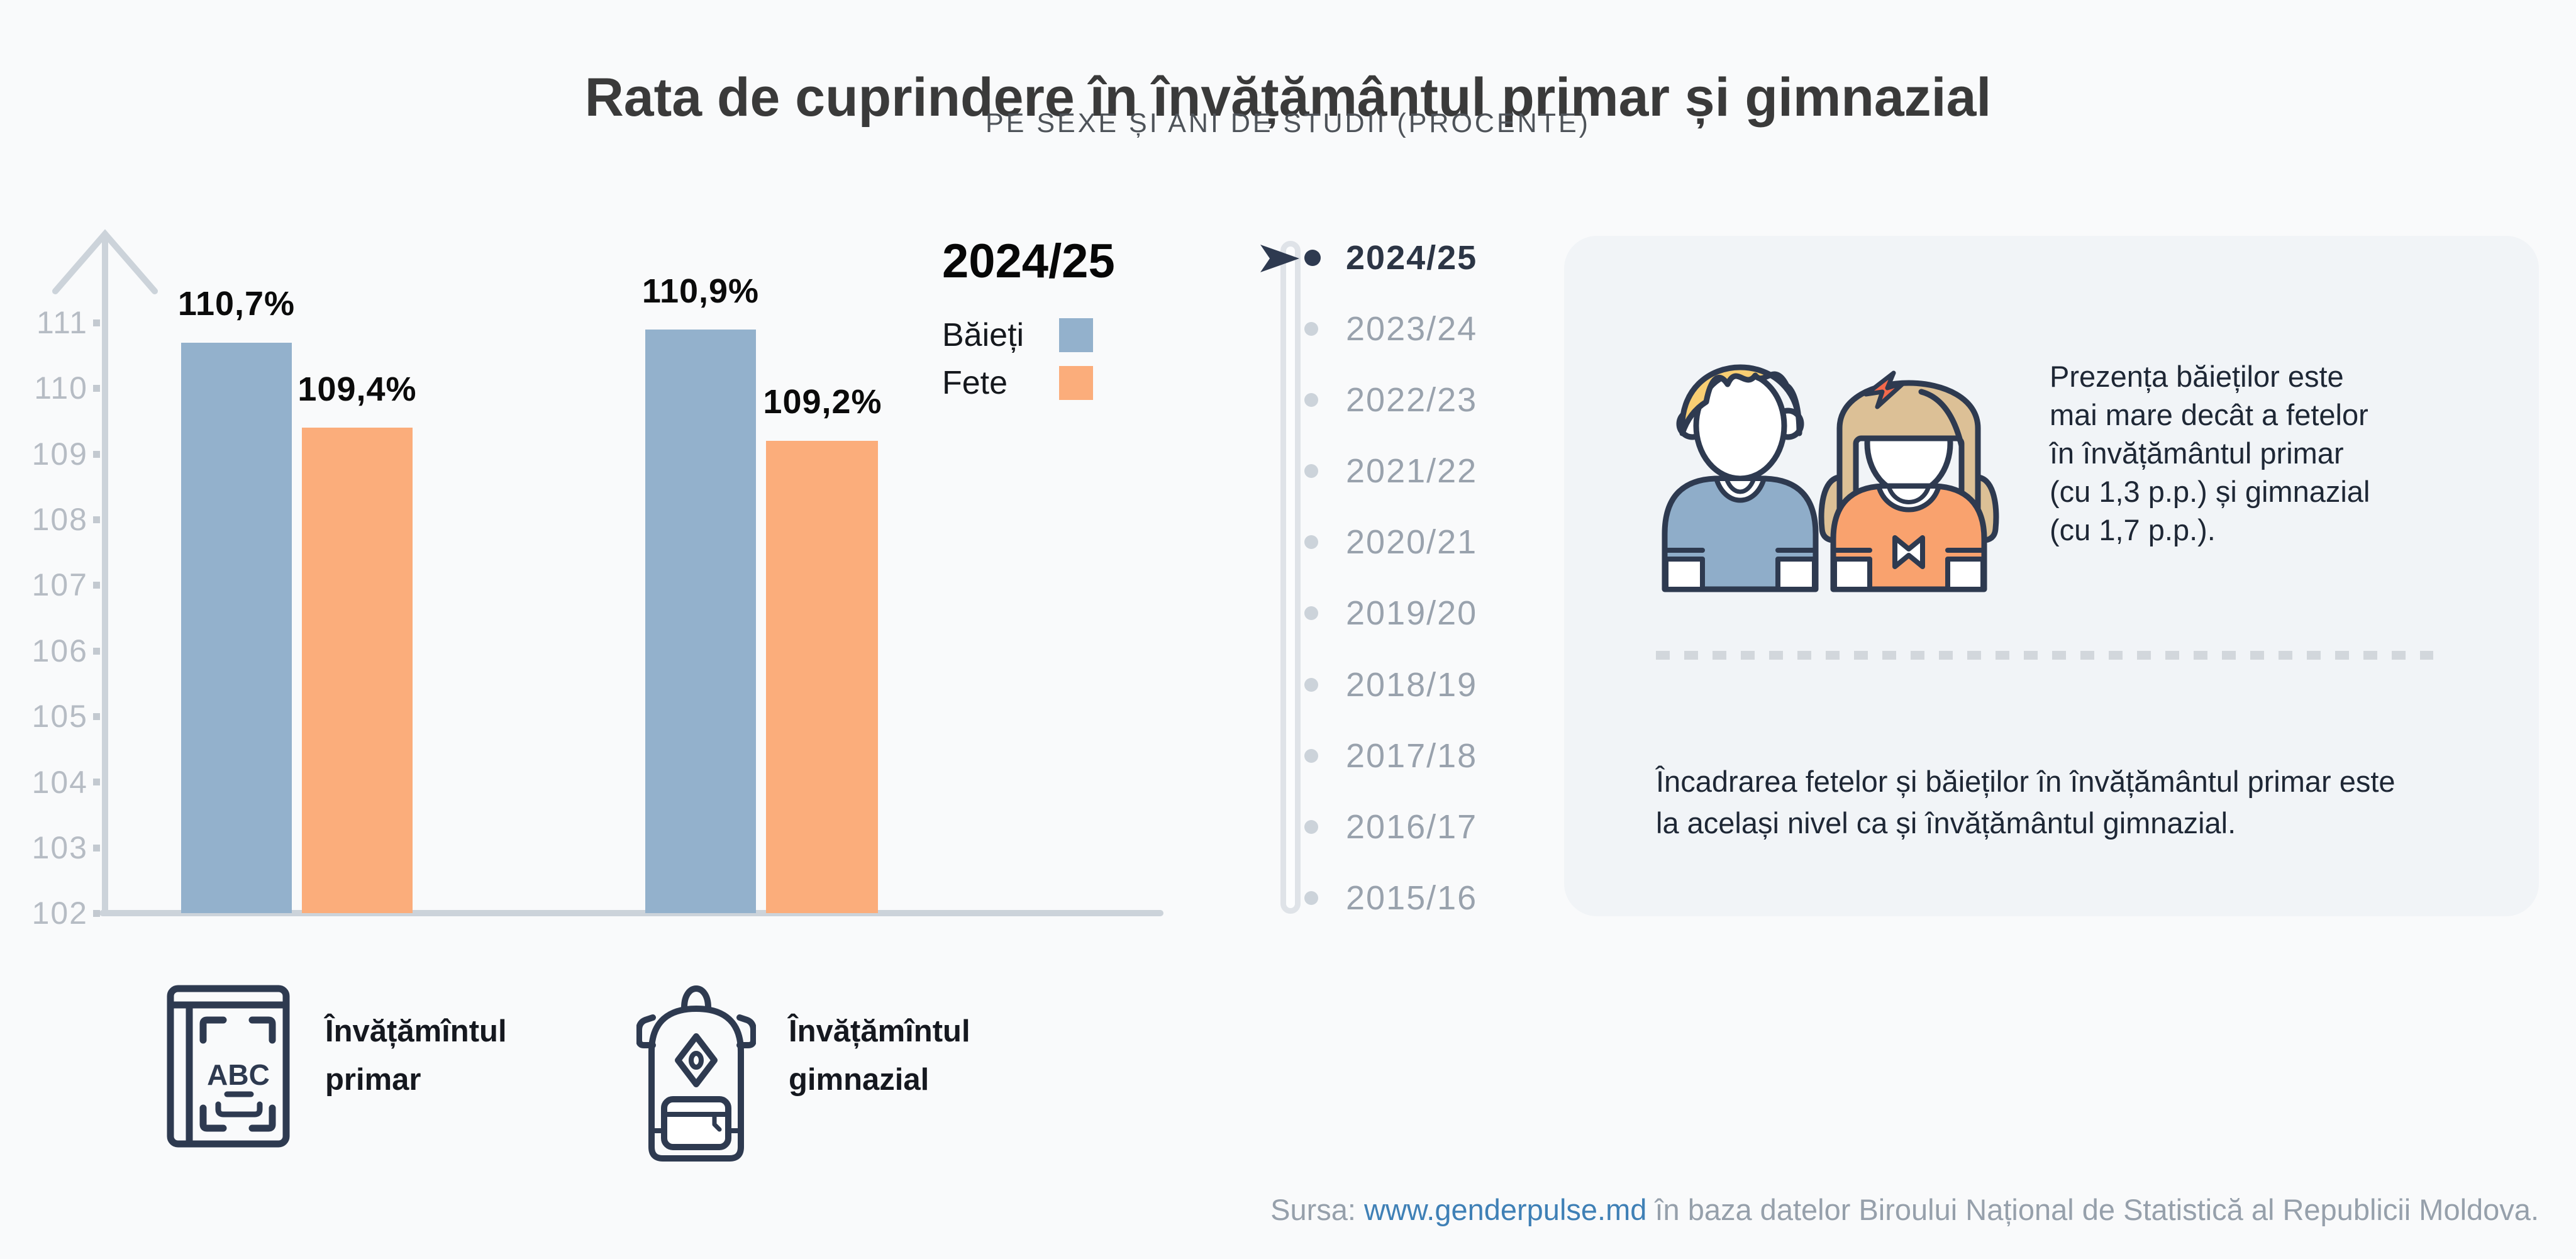 The height and width of the screenshot is (1259, 2576). What do you see at coordinates (1412, 898) in the screenshot?
I see `timeline-year-label: 2015/16` at bounding box center [1412, 898].